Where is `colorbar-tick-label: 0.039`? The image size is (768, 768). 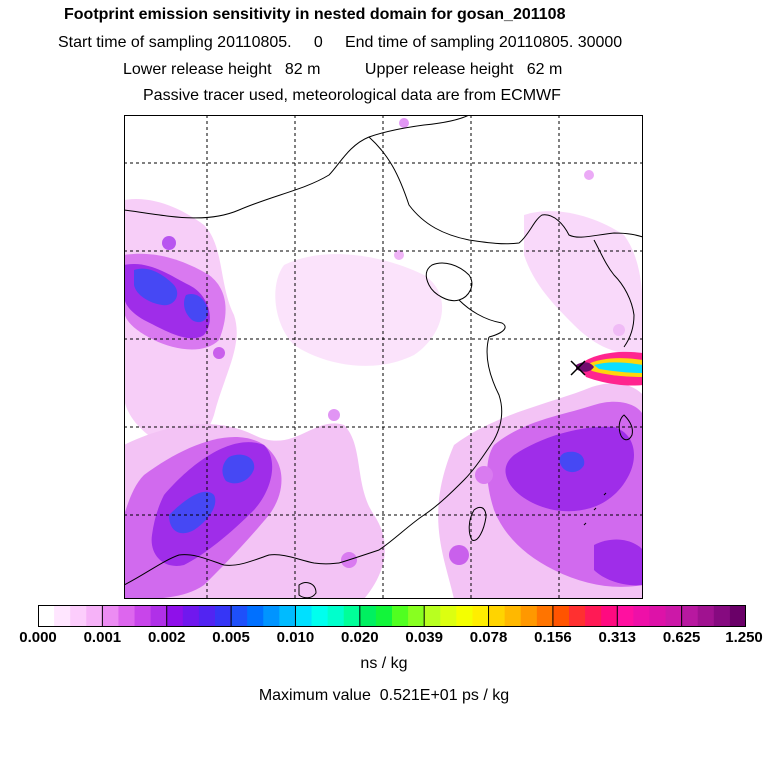
colorbar-tick-label: 0.039 is located at coordinates (424, 637).